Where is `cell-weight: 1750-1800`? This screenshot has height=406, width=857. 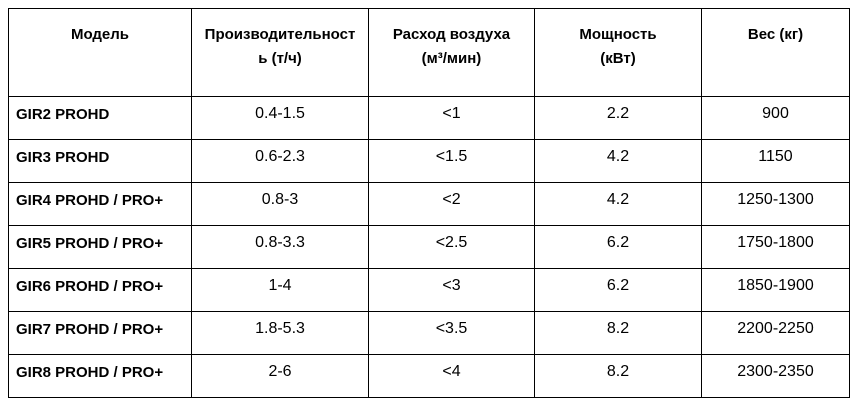 cell-weight: 1750-1800 is located at coordinates (775, 247).